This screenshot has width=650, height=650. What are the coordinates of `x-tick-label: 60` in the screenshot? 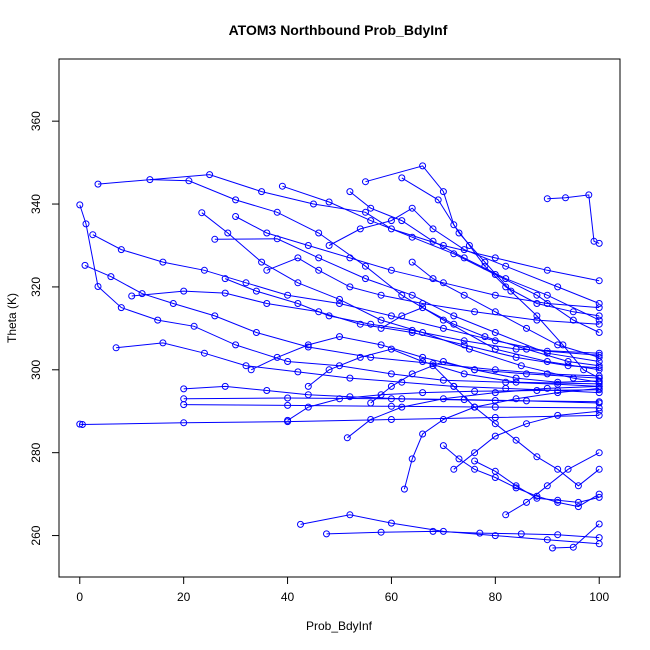 It's located at (392, 597).